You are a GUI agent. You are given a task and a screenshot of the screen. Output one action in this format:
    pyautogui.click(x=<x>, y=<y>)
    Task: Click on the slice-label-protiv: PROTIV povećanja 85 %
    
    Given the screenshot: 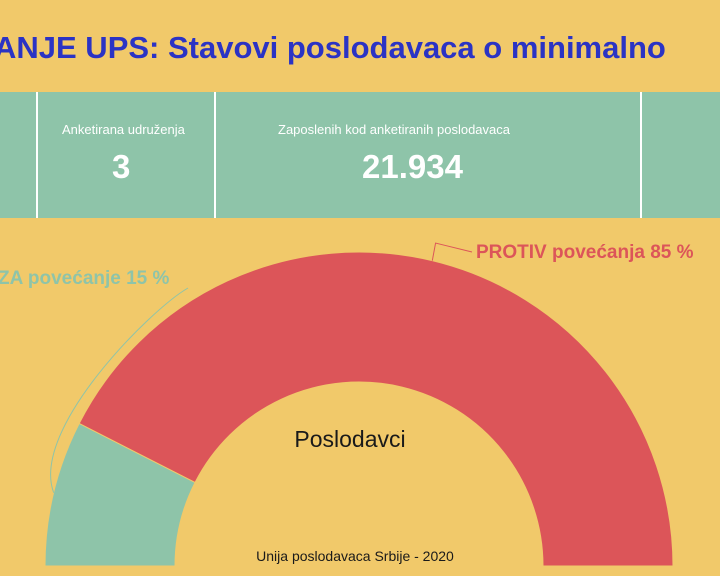 What is the action you would take?
    pyautogui.click(x=585, y=252)
    